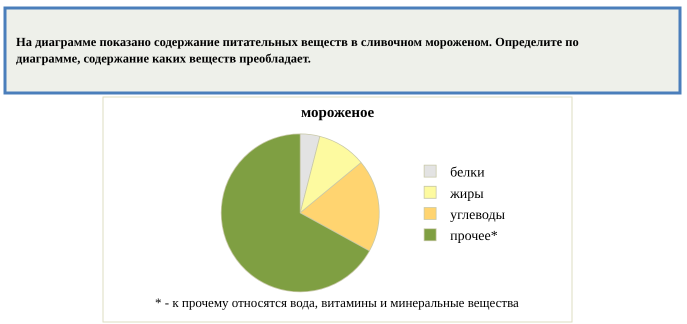 The image size is (687, 324). Describe the element at coordinates (337, 113) in the screenshot. I see `chart-title: мороженое` at that location.